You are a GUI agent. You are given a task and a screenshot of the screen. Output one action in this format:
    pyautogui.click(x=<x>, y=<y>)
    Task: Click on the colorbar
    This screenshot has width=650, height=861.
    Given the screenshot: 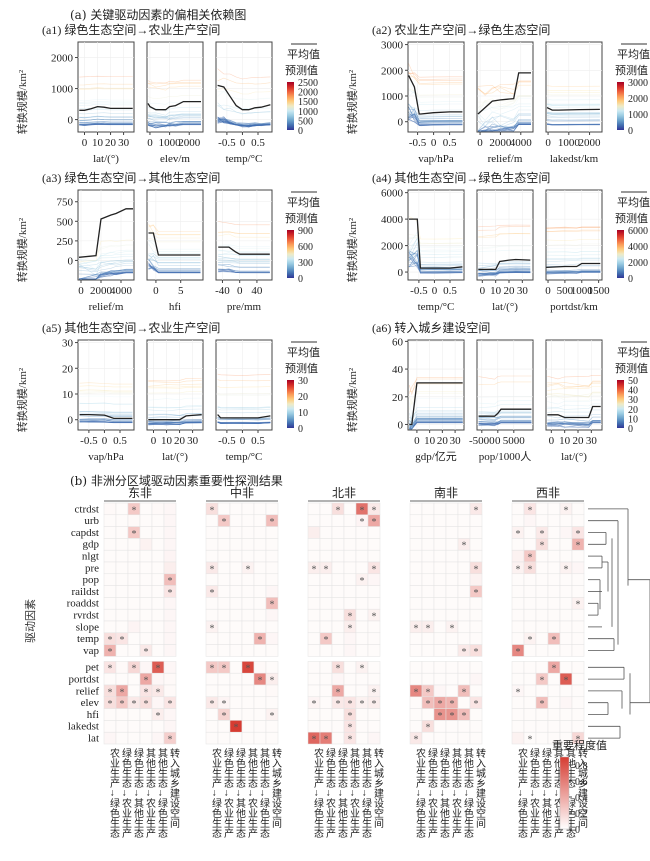 What is the action you would take?
    pyautogui.click(x=290, y=106)
    